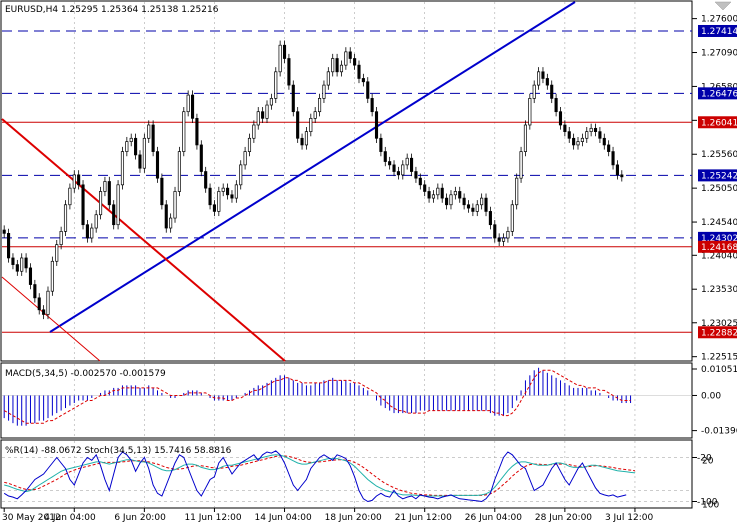  I want to click on macd-tick-label: -0.01396, so click(719, 432).